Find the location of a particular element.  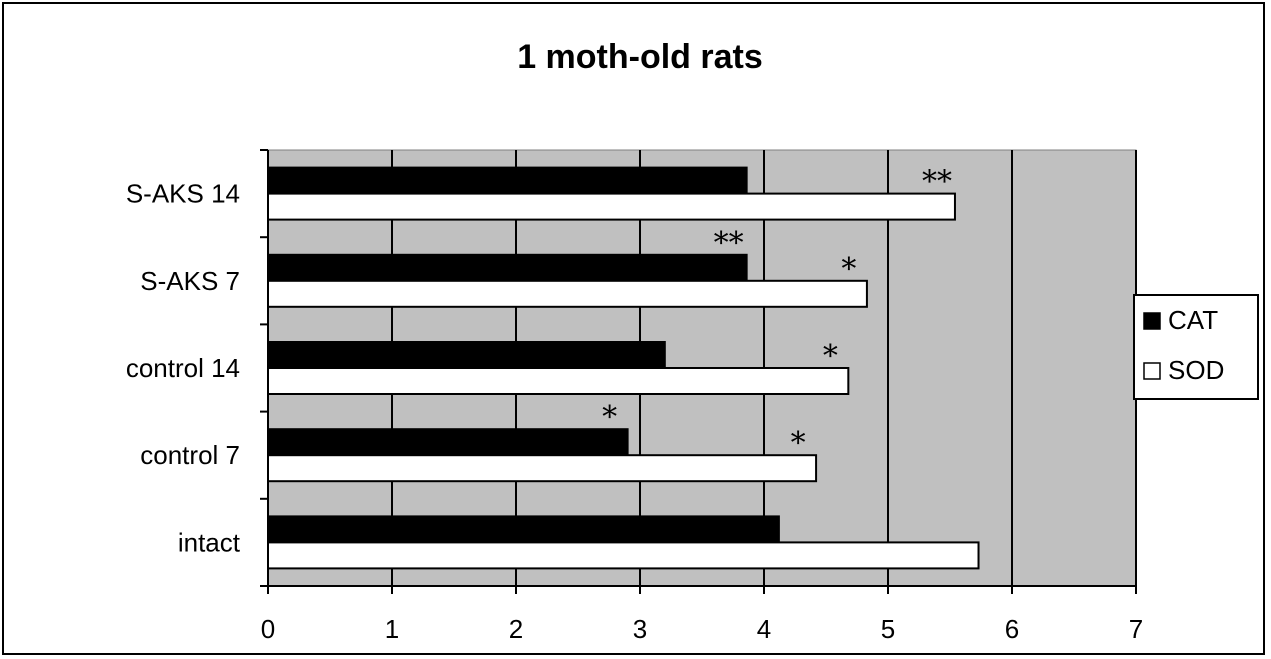

category-label: S-AKS 7 is located at coordinates (190, 281).